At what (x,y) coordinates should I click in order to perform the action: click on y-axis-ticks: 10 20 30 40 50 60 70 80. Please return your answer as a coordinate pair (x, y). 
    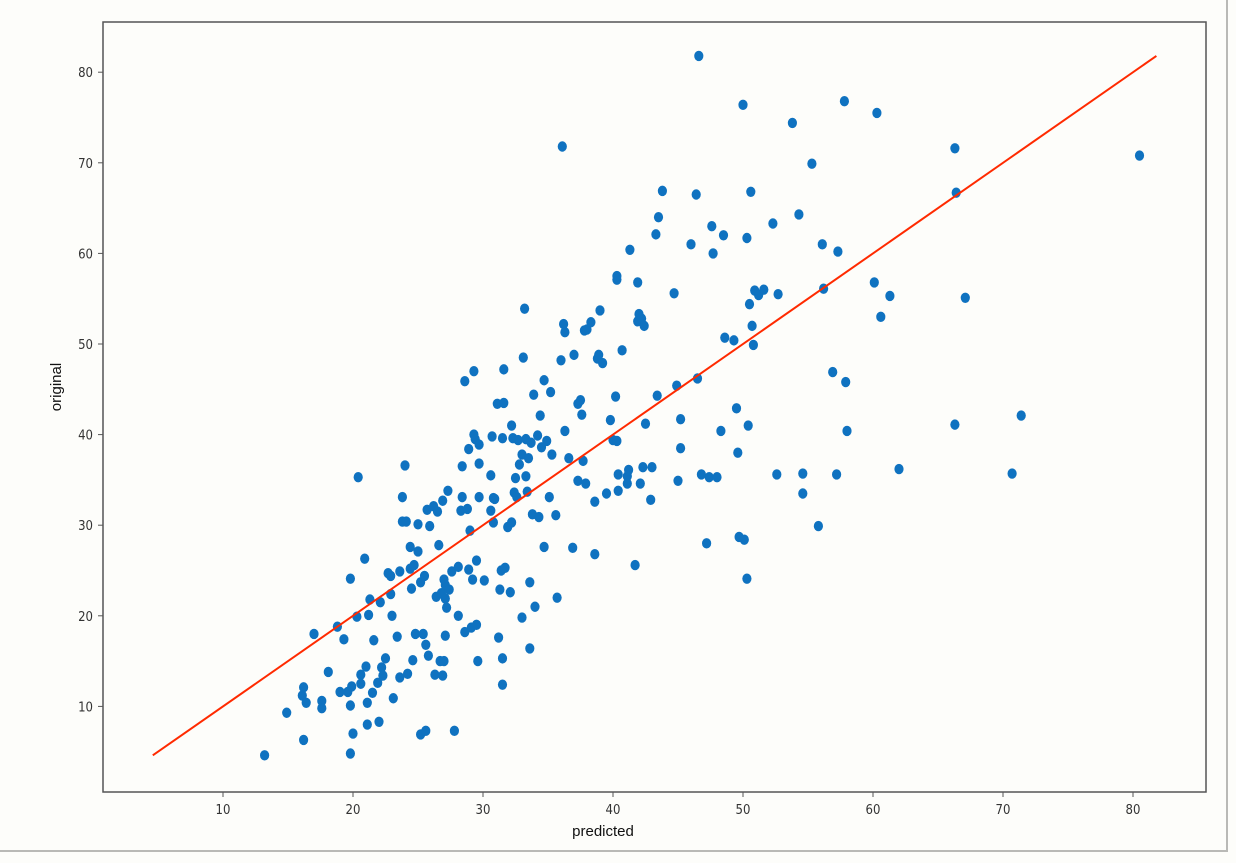
    Looking at the image, I should click on (90, 390).